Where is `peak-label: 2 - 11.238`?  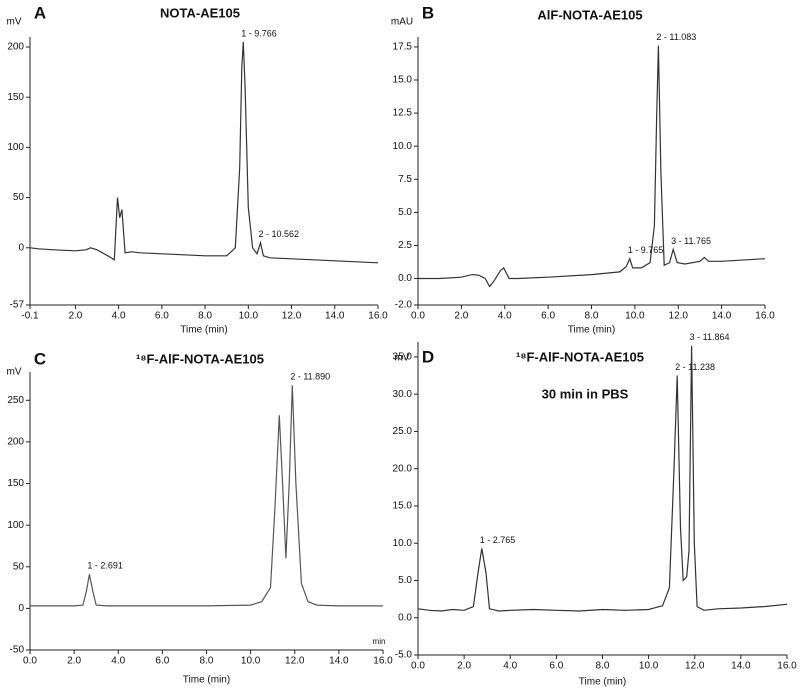
peak-label: 2 - 11.238 is located at coordinates (695, 367).